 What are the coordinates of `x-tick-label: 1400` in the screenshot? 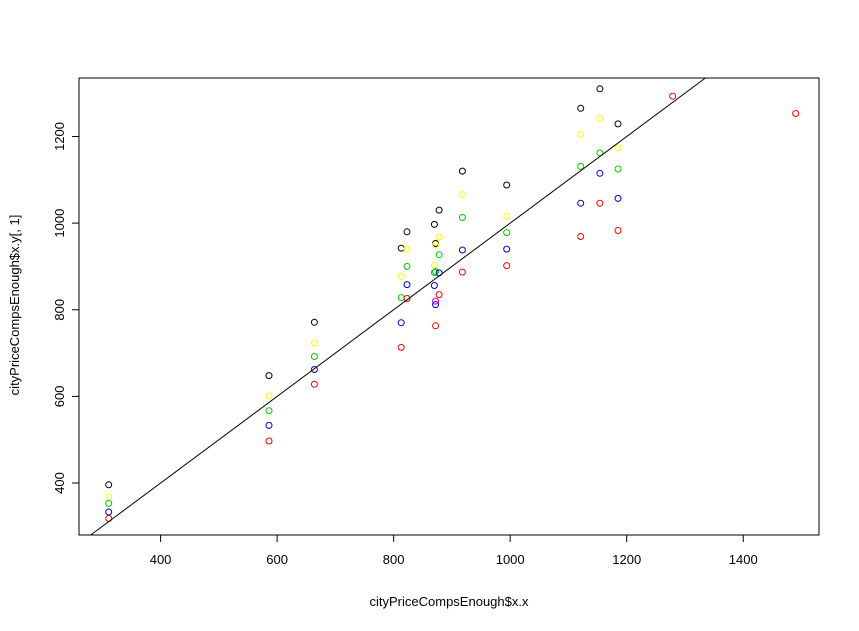 It's located at (743, 559).